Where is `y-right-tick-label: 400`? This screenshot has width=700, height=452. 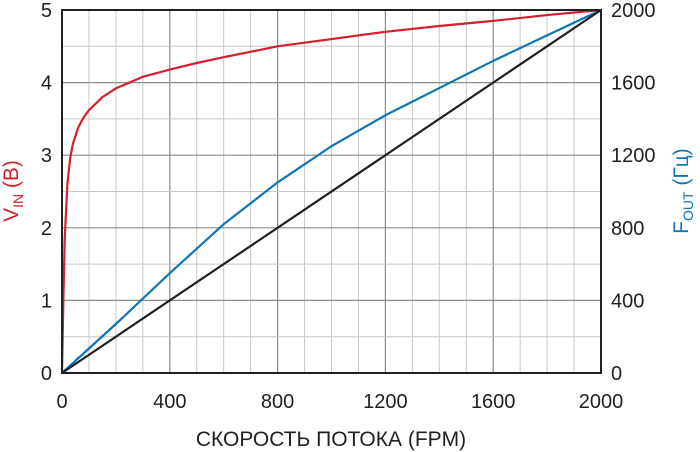
y-right-tick-label: 400 is located at coordinates (627, 301).